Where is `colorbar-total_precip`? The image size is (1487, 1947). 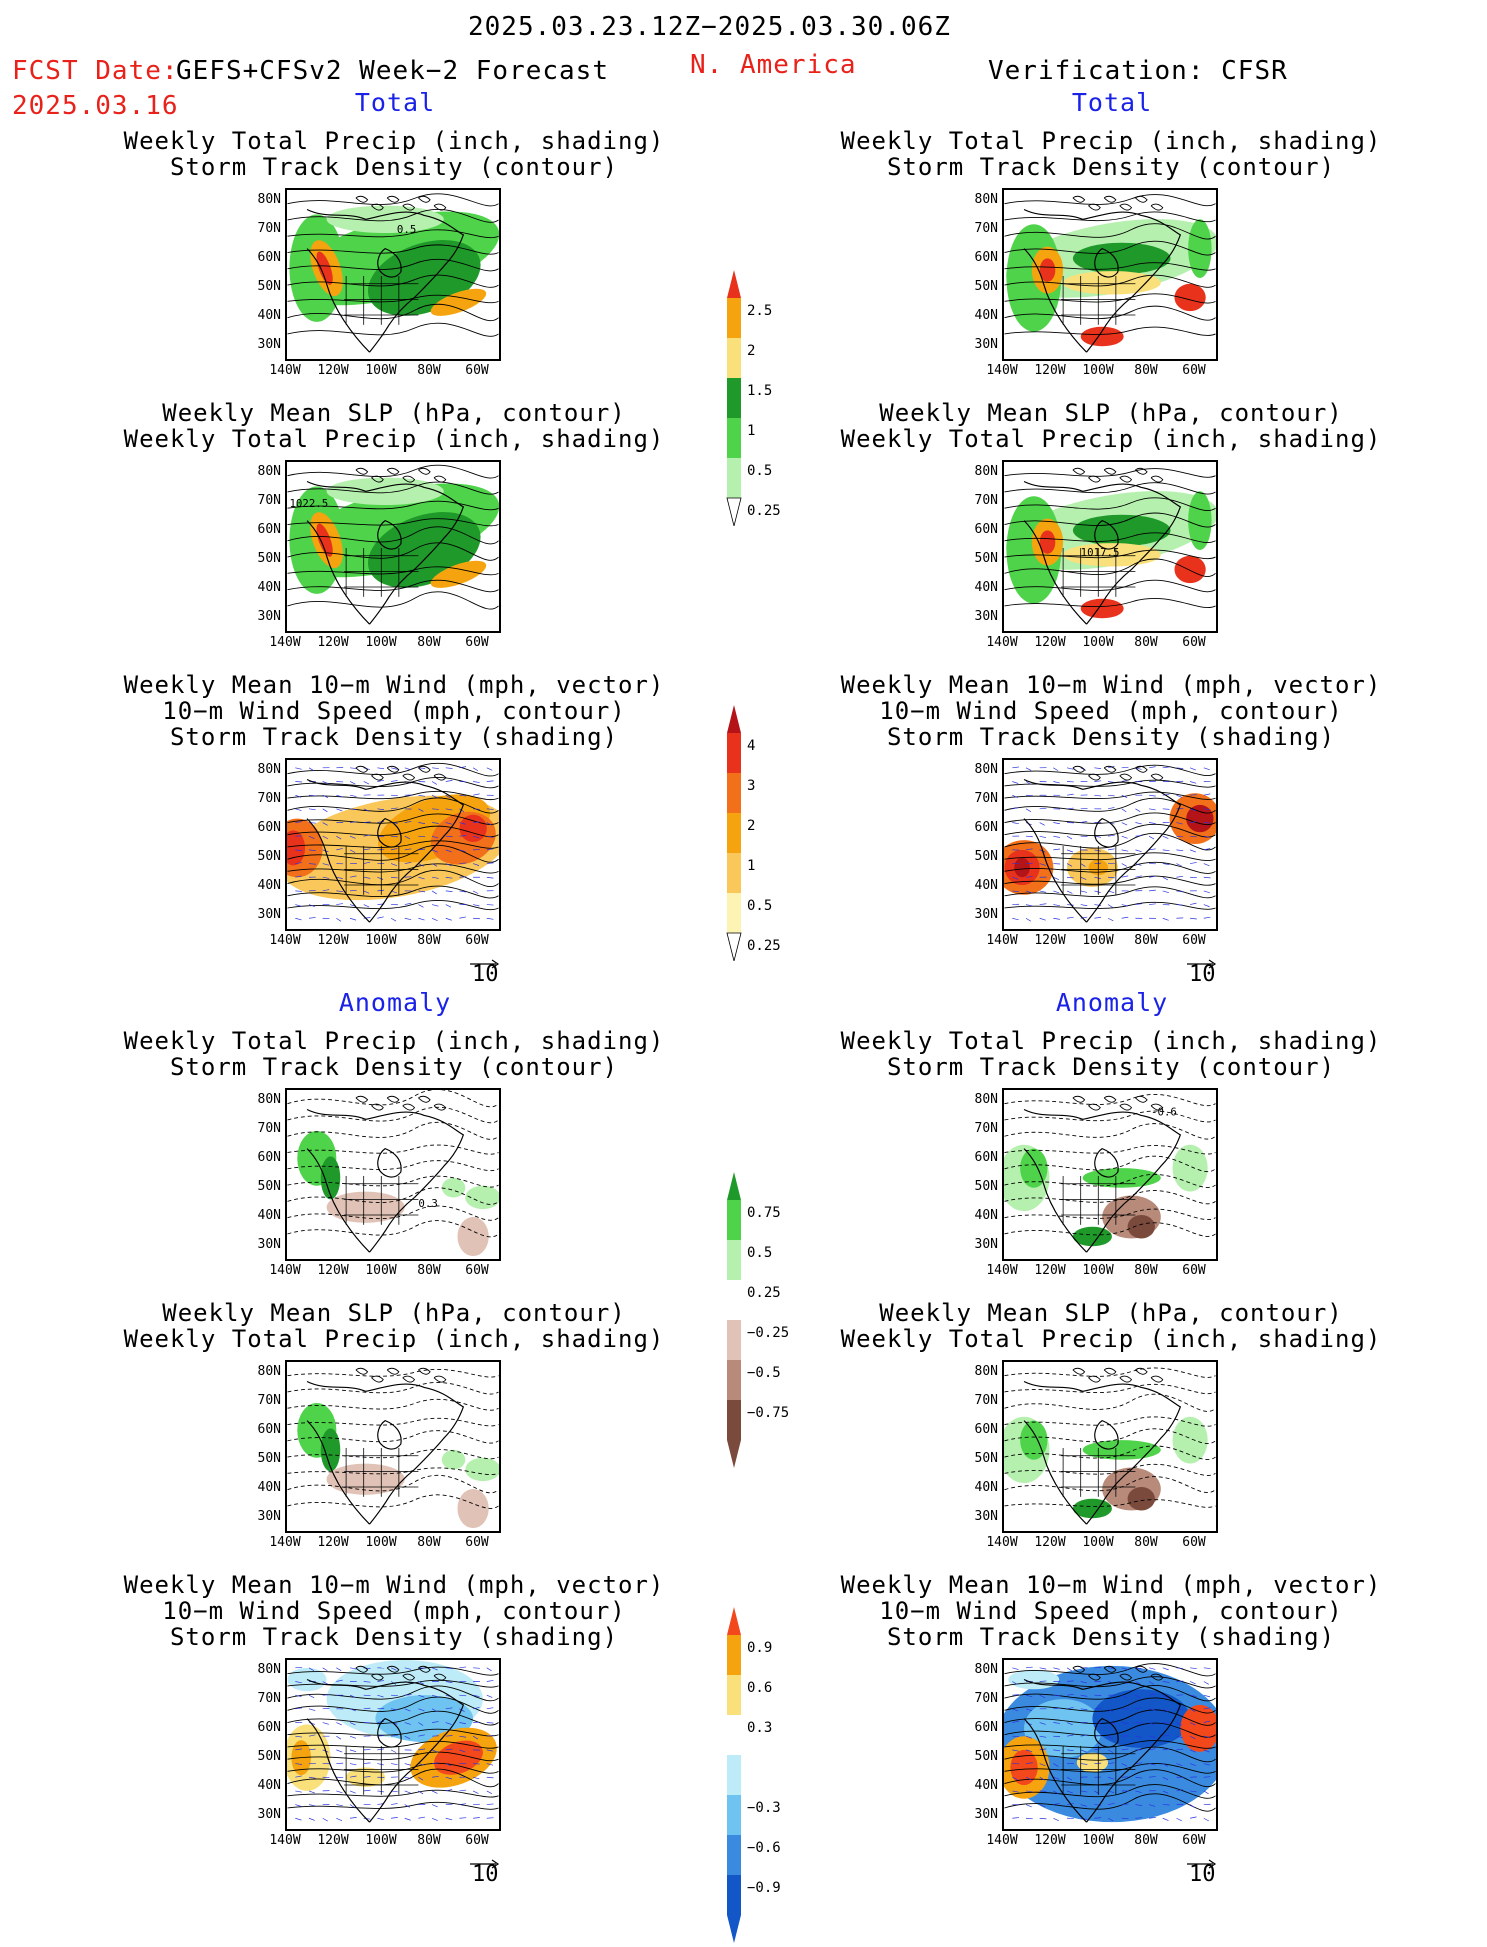
colorbar-total_precip is located at coordinates (735, 400).